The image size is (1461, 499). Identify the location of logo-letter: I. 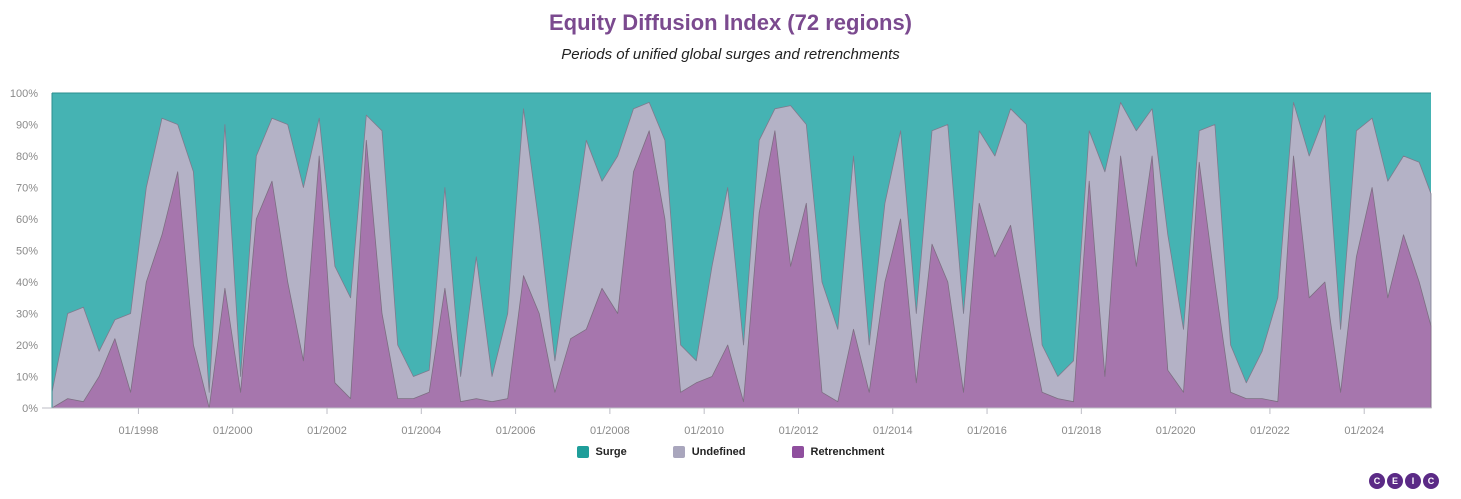
(1413, 481).